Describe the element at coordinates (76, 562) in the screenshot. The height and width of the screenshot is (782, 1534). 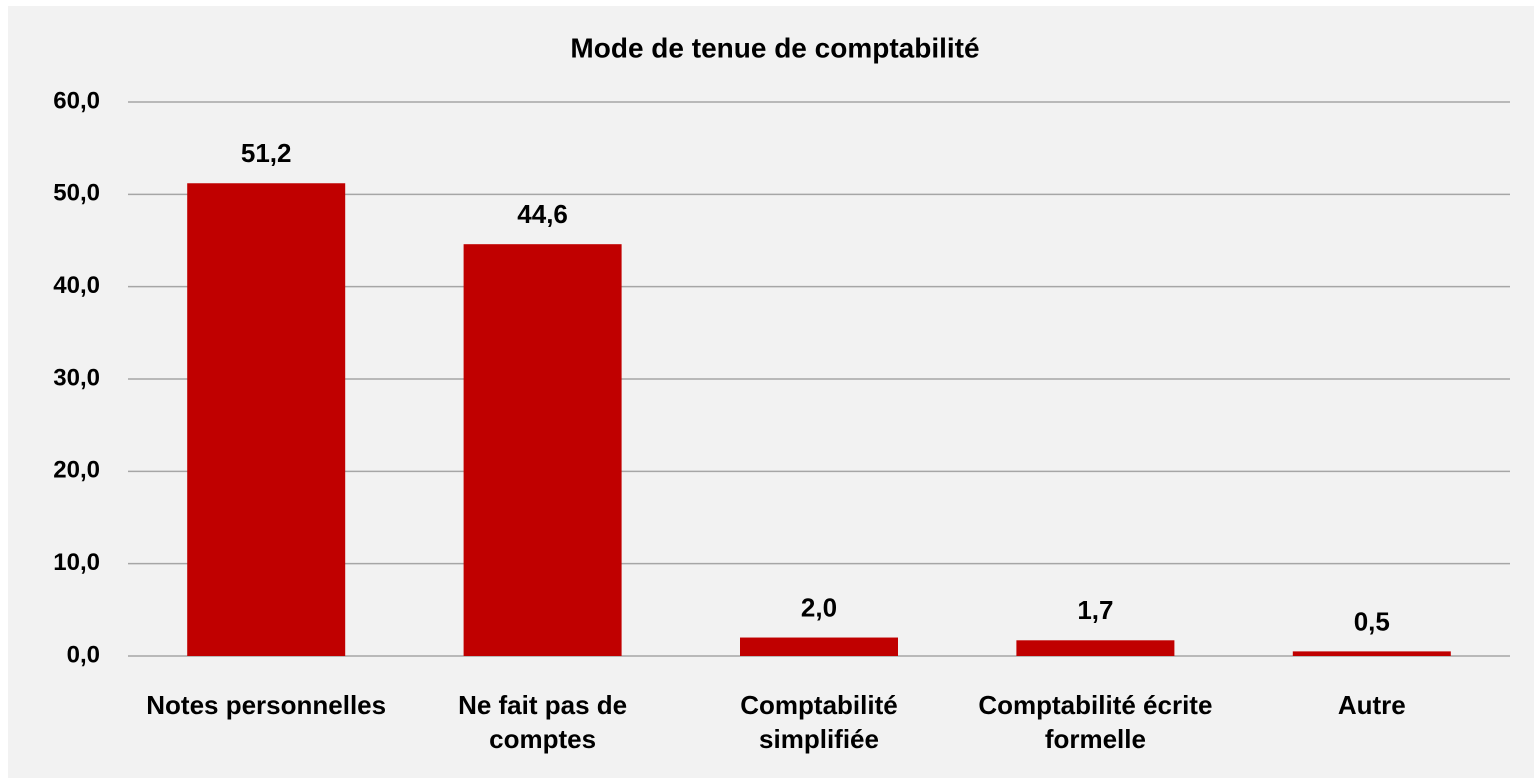
I see `y-tick-label: 10,0` at that location.